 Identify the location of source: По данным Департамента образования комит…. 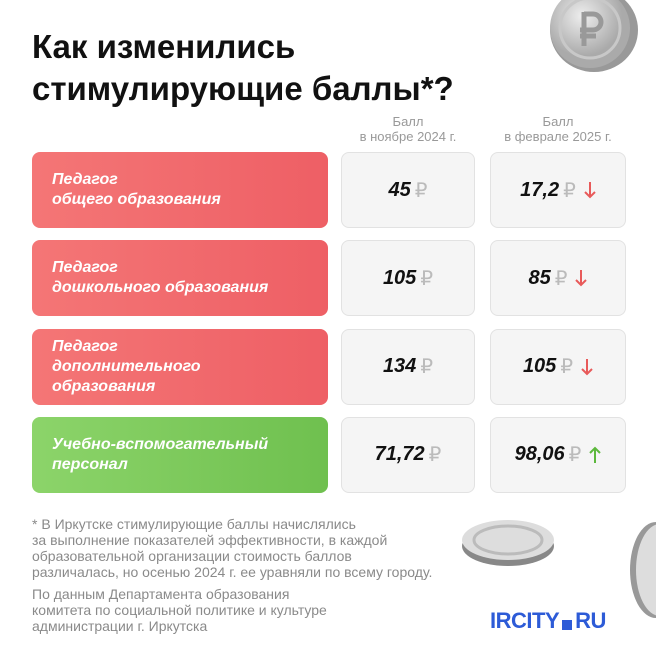
(179, 610).